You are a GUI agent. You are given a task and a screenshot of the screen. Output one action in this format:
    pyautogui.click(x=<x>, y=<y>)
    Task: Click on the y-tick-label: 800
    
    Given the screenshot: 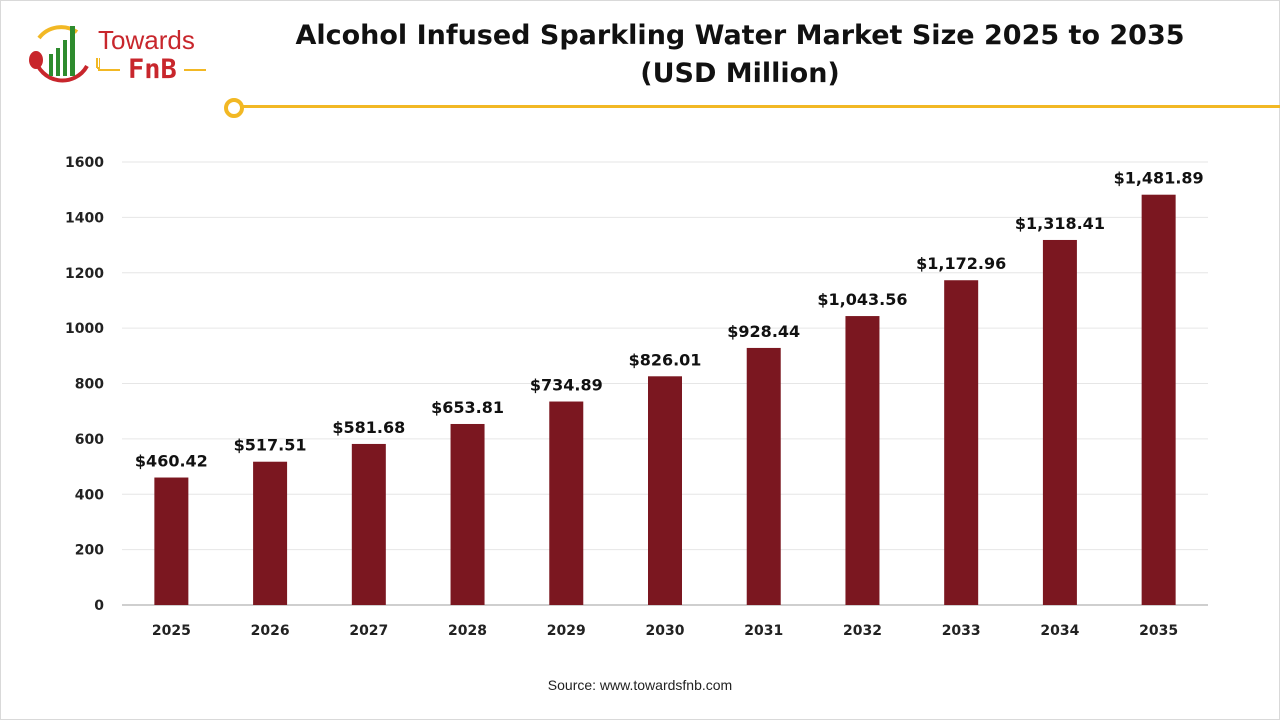 What is the action you would take?
    pyautogui.click(x=89, y=385)
    